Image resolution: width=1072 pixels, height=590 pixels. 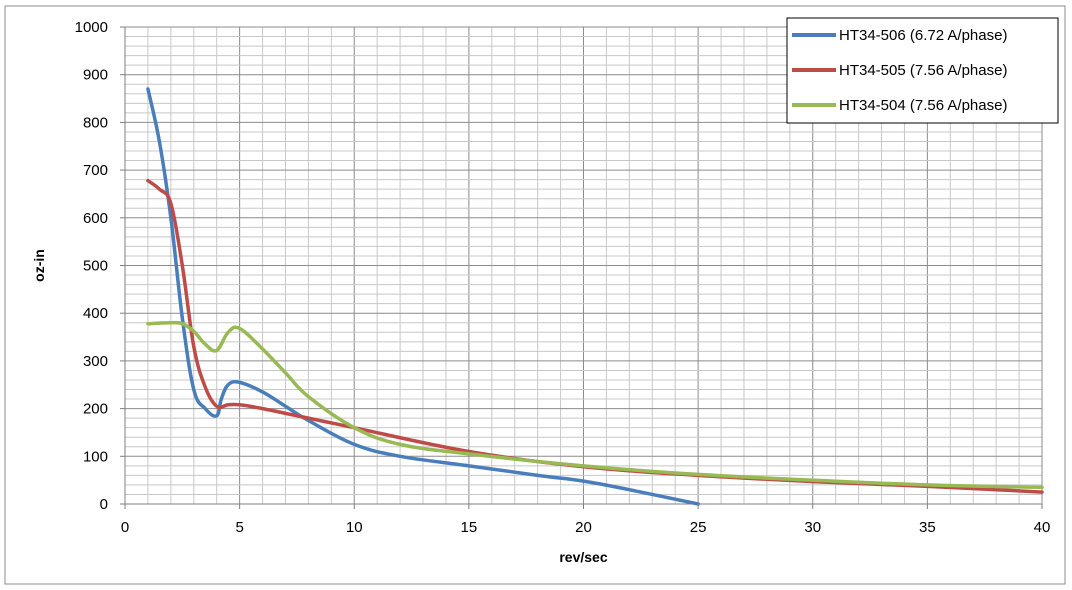 What do you see at coordinates (354, 527) in the screenshot?
I see `x-tick-label: 10` at bounding box center [354, 527].